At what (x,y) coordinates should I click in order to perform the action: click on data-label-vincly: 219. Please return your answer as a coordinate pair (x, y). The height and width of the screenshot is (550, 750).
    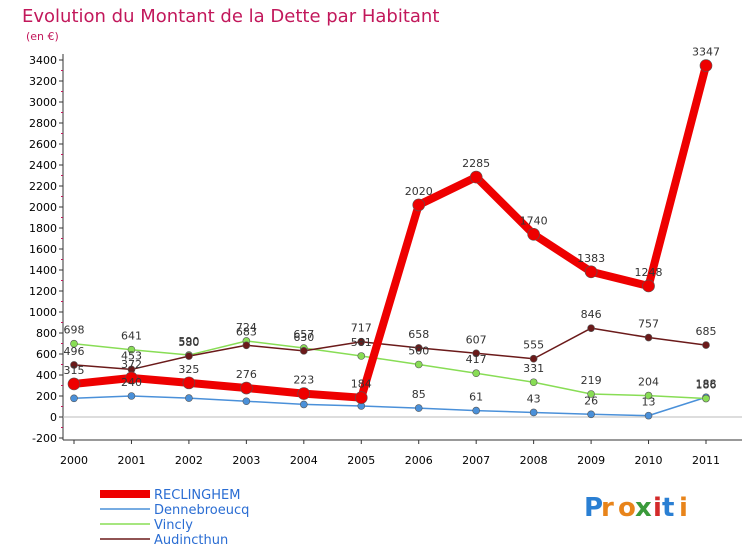
    Looking at the image, I should click on (591, 380).